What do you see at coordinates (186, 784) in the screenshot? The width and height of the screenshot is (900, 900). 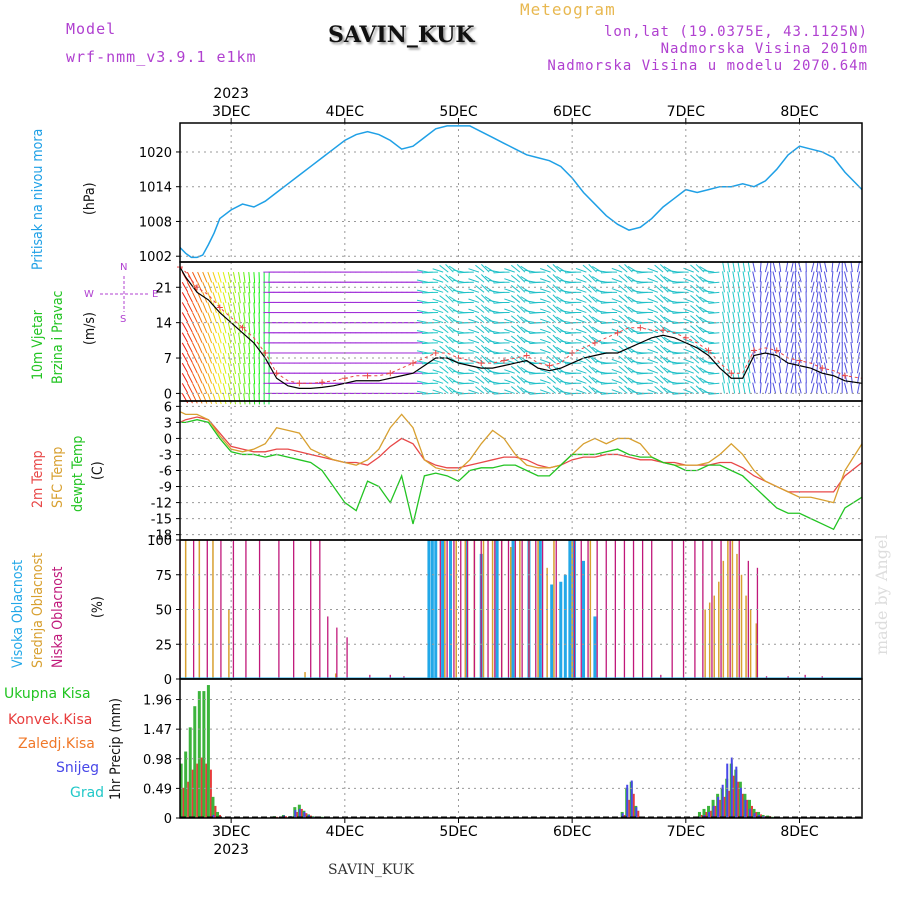 I see `precip-total-bar` at bounding box center [186, 784].